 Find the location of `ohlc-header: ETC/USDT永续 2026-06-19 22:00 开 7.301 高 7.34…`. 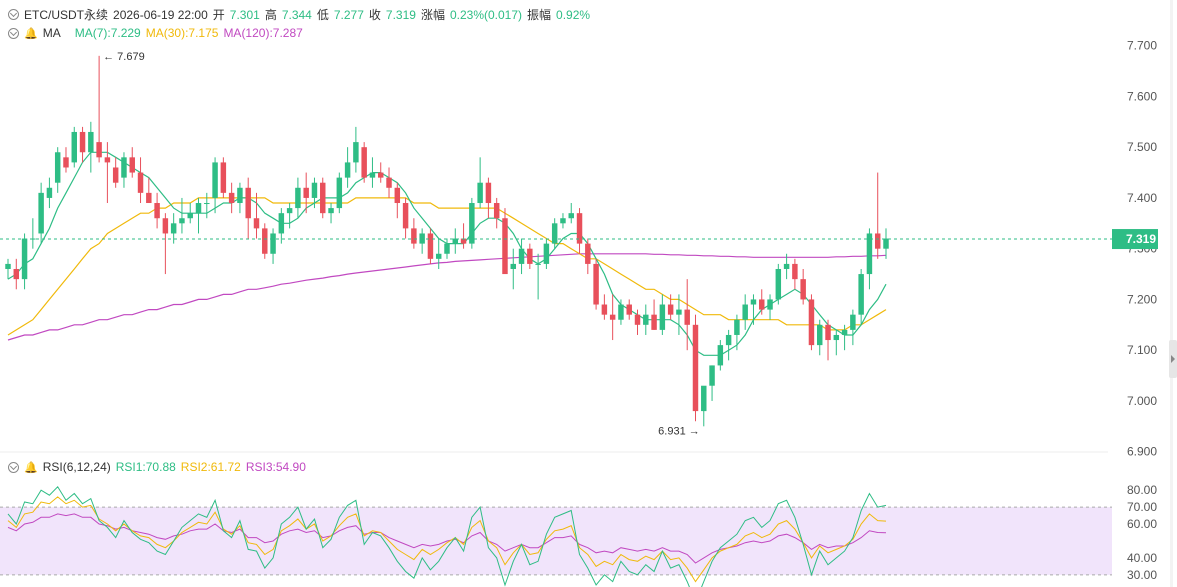

ohlc-header: ETC/USDT永续 2026-06-19 22:00 开 7.301 高 7.34… is located at coordinates (301, 14).